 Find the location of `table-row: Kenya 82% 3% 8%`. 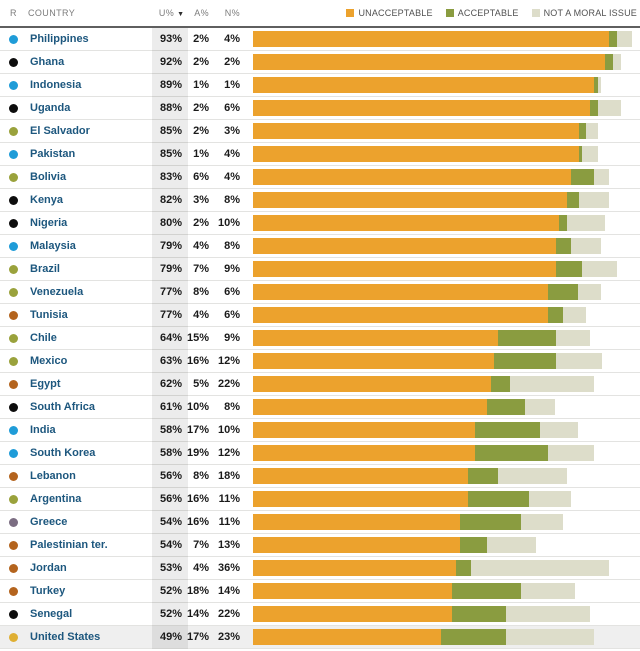

table-row: Kenya 82% 3% 8% is located at coordinates (320, 200).